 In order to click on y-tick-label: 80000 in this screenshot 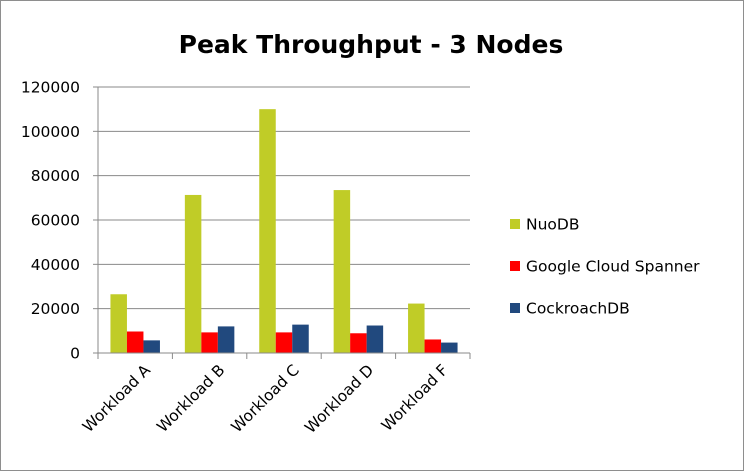, I will do `click(55, 176)`.